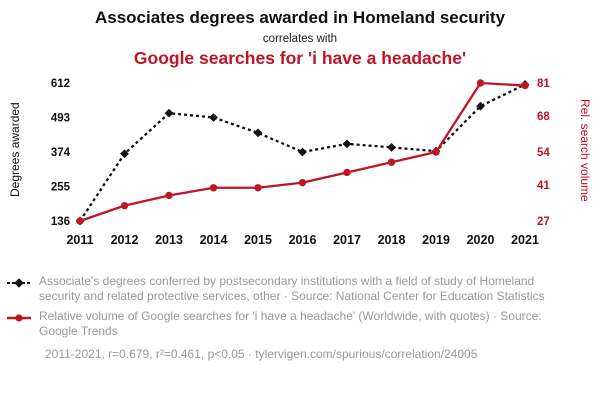 Image resolution: width=600 pixels, height=408 pixels. What do you see at coordinates (436, 240) in the screenshot?
I see `svg-text: 2019` at bounding box center [436, 240].